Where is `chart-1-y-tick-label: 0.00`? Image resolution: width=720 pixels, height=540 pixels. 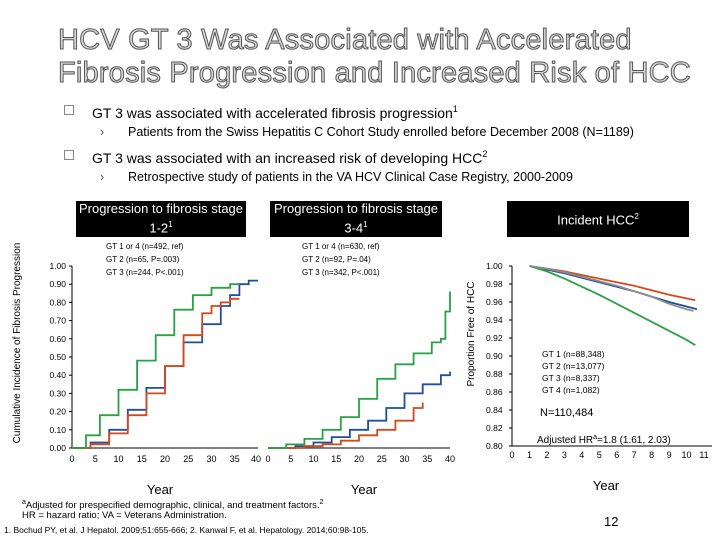
chart-1-y-tick-label: 0.00 is located at coordinates (57, 448).